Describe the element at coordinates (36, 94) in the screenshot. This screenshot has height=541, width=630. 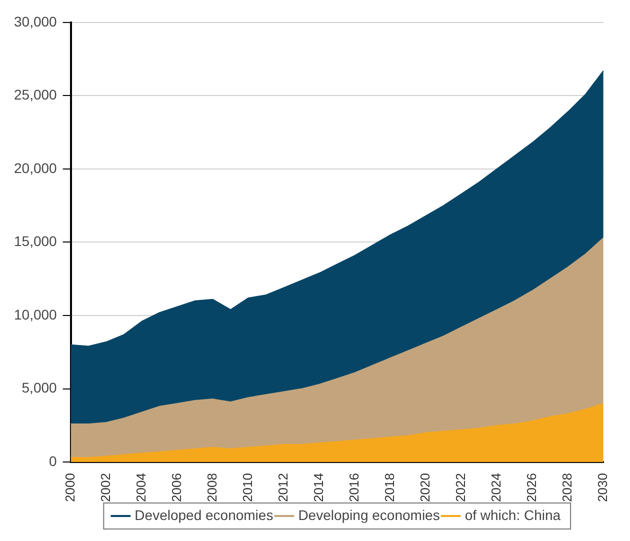
I see `y-tick-label: 25,000` at that location.